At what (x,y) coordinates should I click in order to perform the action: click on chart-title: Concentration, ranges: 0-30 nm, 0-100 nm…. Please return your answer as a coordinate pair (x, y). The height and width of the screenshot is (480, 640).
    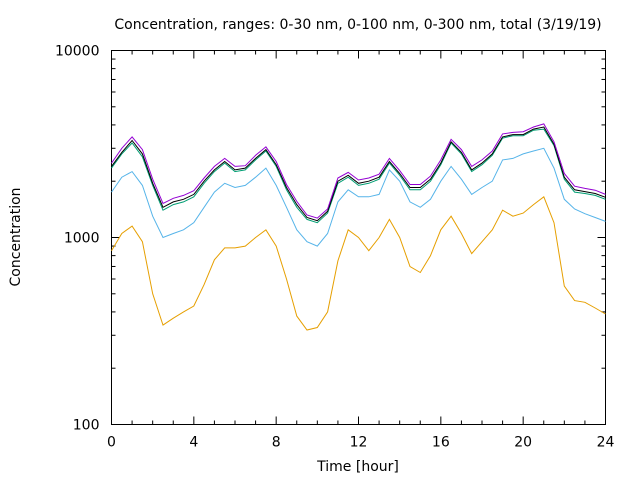
    Looking at the image, I should click on (357, 25).